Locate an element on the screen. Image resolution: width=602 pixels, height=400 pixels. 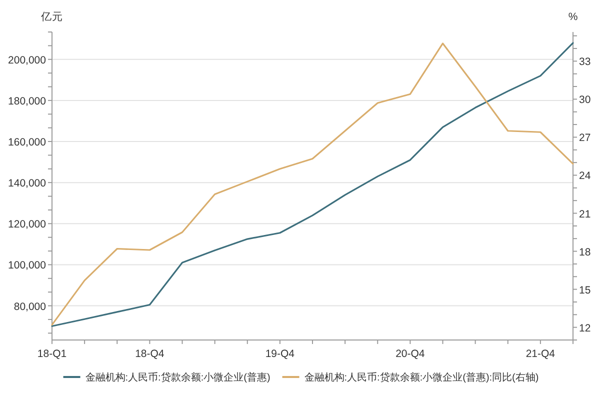
y-tick-label: 180,000 is located at coordinates (27, 101).